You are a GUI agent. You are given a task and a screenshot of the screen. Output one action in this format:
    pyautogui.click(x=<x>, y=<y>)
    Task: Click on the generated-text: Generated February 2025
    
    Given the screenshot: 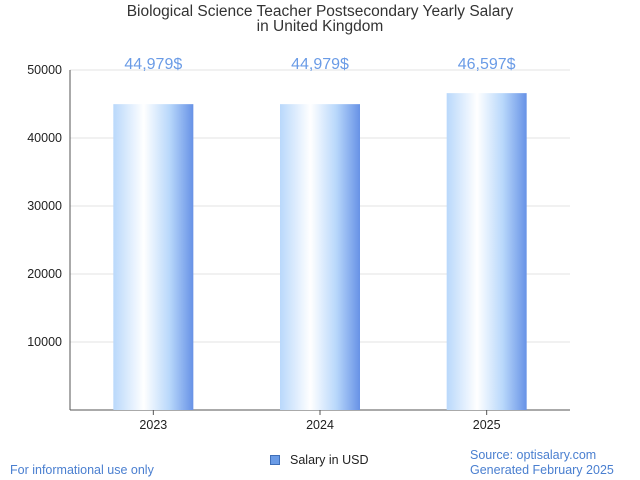 What is the action you would take?
    pyautogui.click(x=542, y=470)
    